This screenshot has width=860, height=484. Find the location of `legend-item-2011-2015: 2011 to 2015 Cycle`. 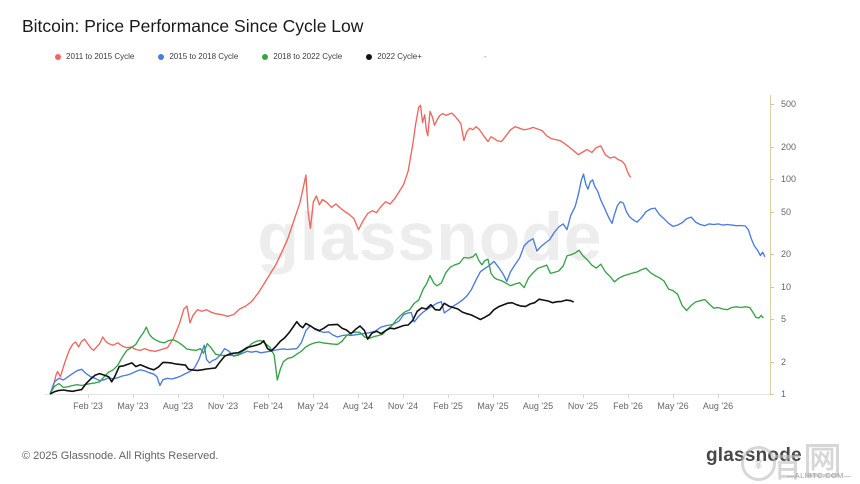

legend-item-2011-2015: 2011 to 2015 Cycle is located at coordinates (94, 56).